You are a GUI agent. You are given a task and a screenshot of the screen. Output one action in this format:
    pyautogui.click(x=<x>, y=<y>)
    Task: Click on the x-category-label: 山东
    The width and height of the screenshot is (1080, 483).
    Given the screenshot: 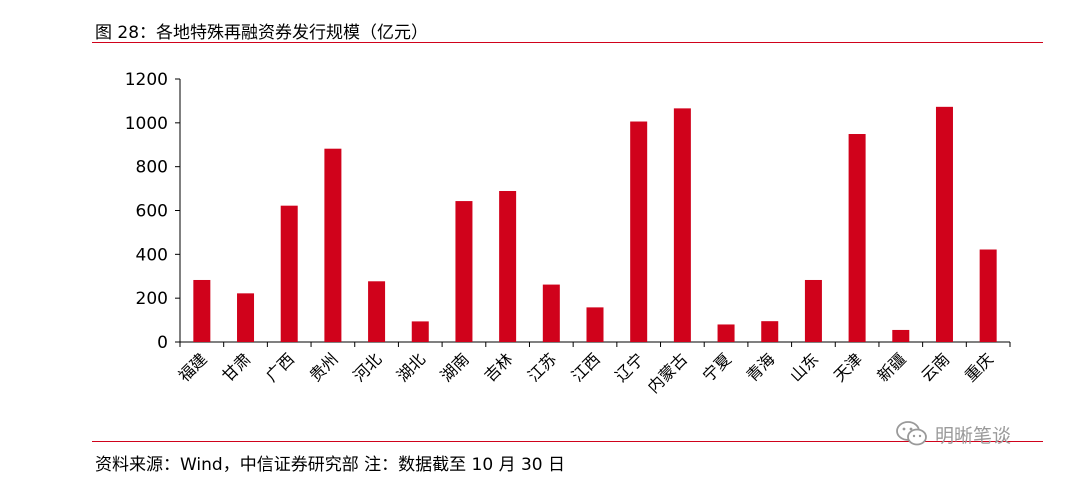 What is the action you would take?
    pyautogui.click(x=804, y=367)
    